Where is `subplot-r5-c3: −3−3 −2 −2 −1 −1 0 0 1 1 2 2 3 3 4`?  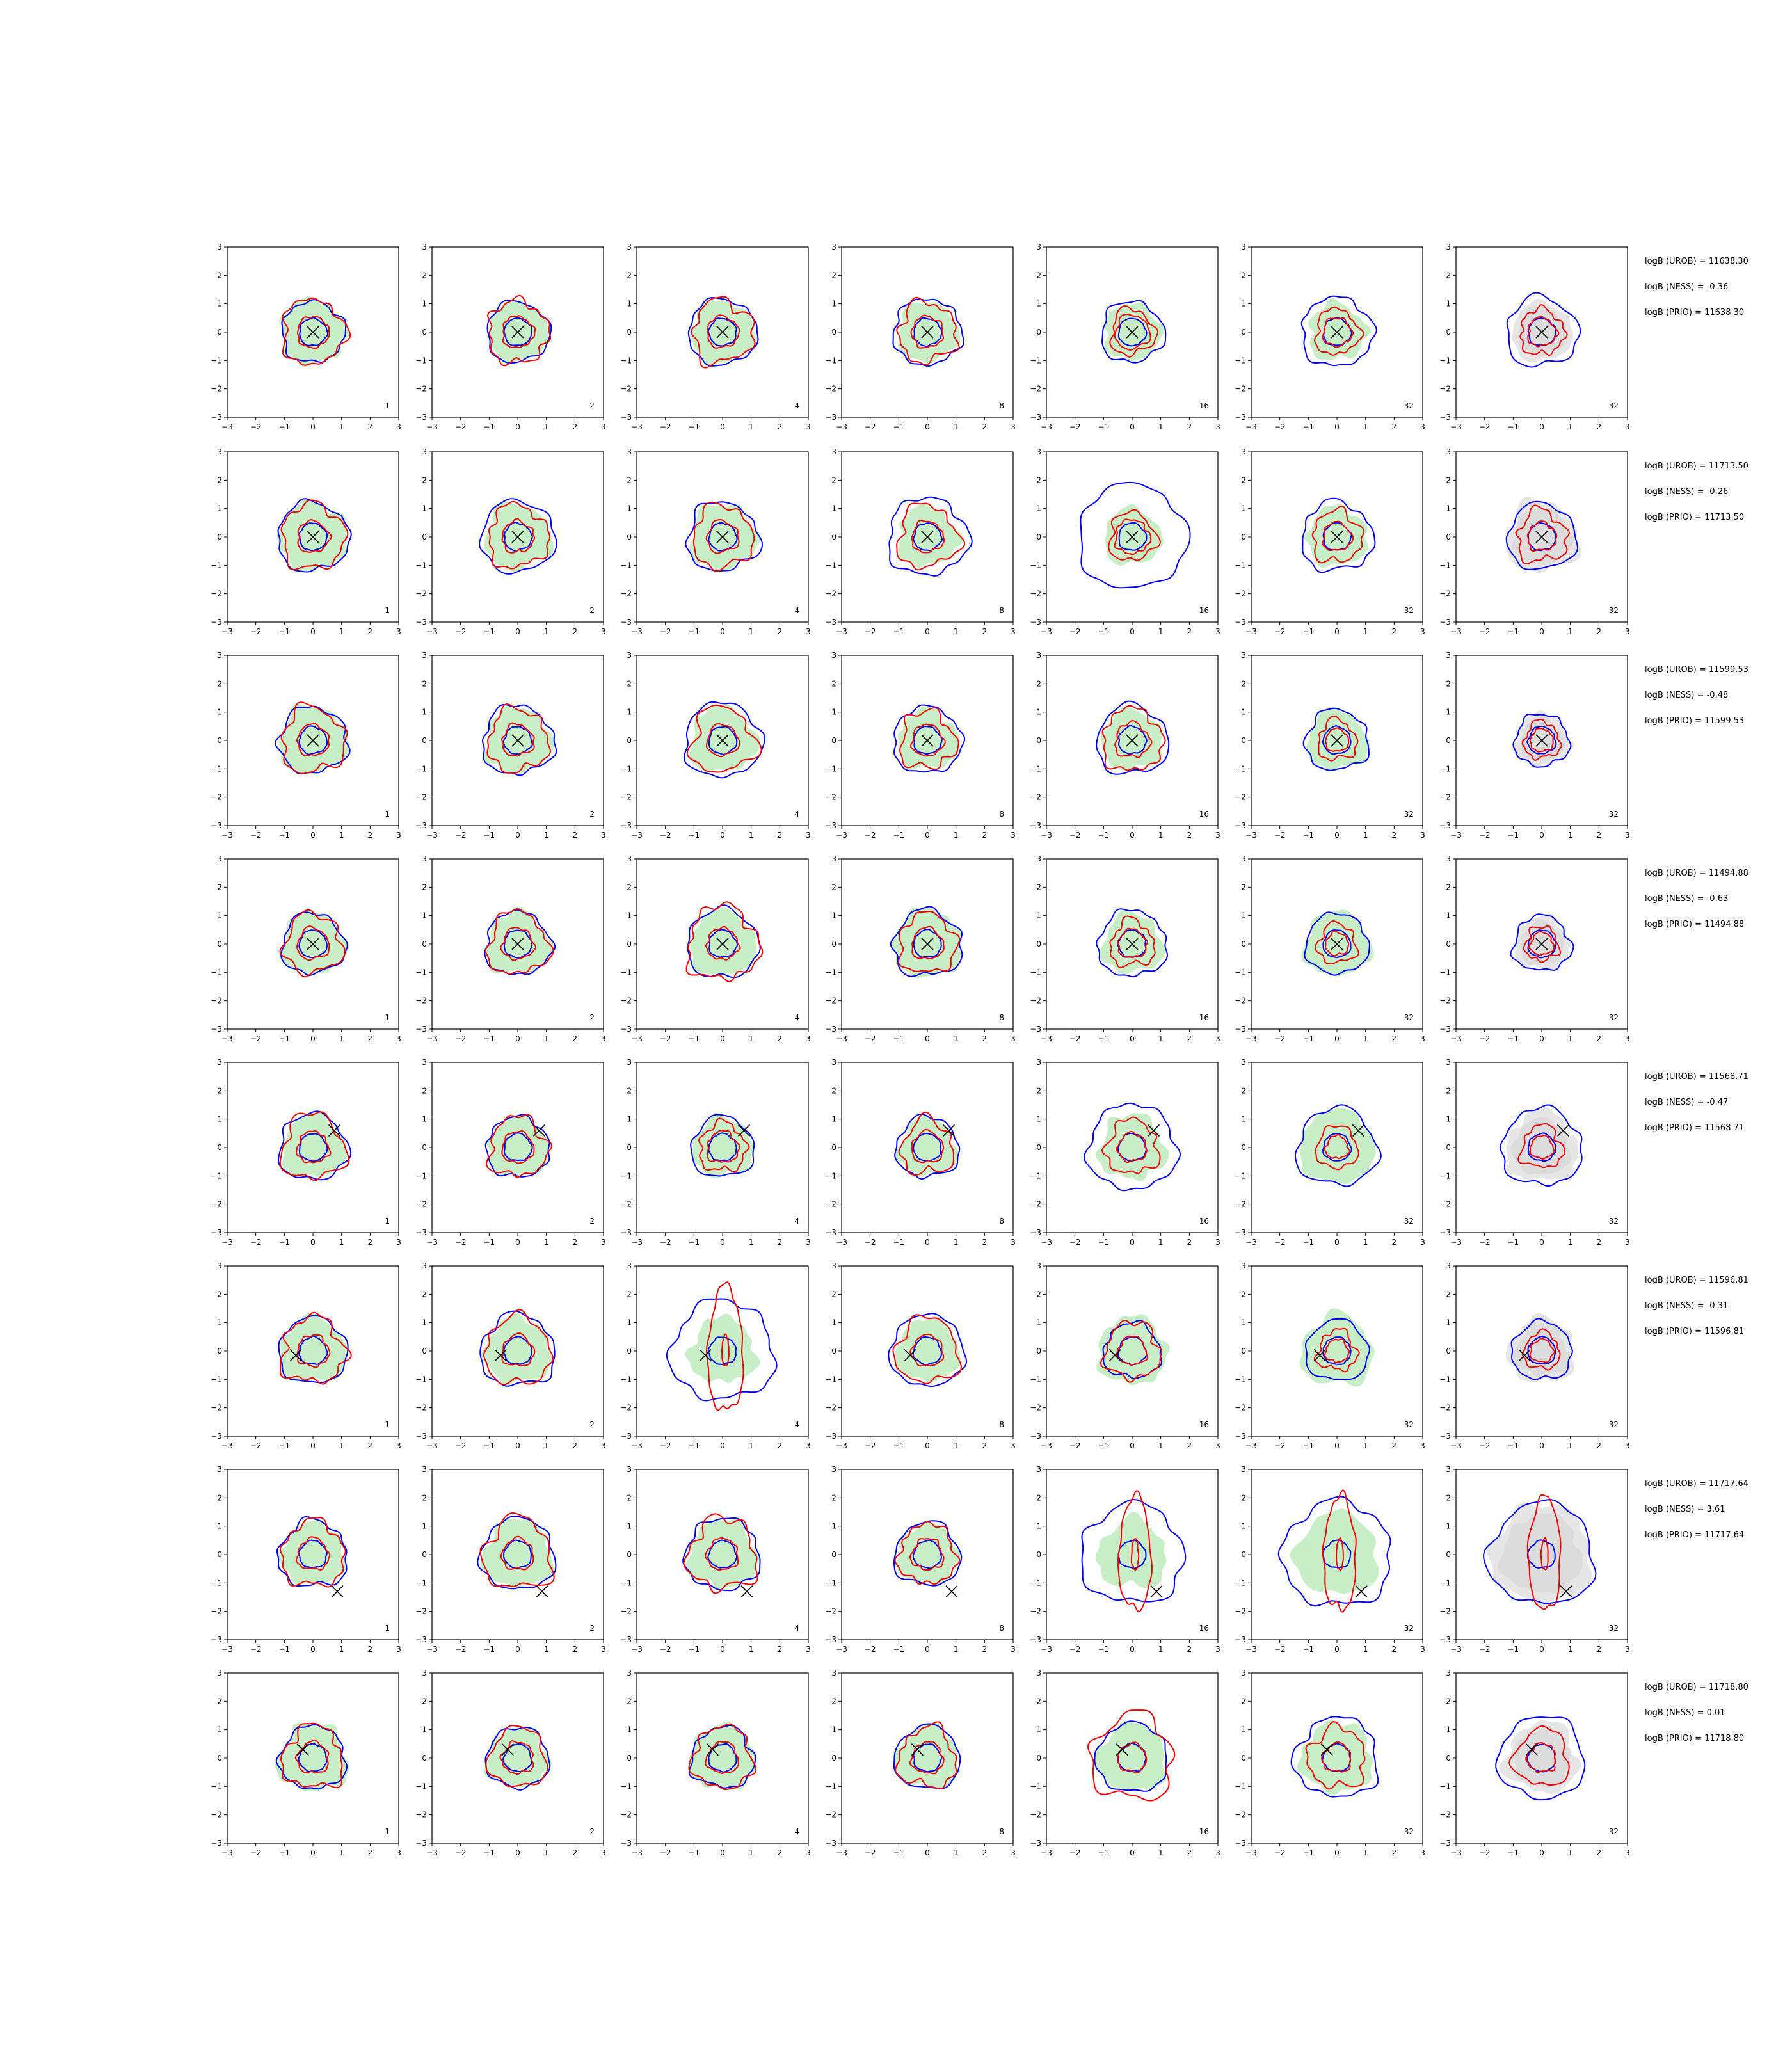 subplot-r5-c3: −3−3 −2 −2 −1 −1 0 0 1 1 2 2 3 3 4 is located at coordinates (715, 1152).